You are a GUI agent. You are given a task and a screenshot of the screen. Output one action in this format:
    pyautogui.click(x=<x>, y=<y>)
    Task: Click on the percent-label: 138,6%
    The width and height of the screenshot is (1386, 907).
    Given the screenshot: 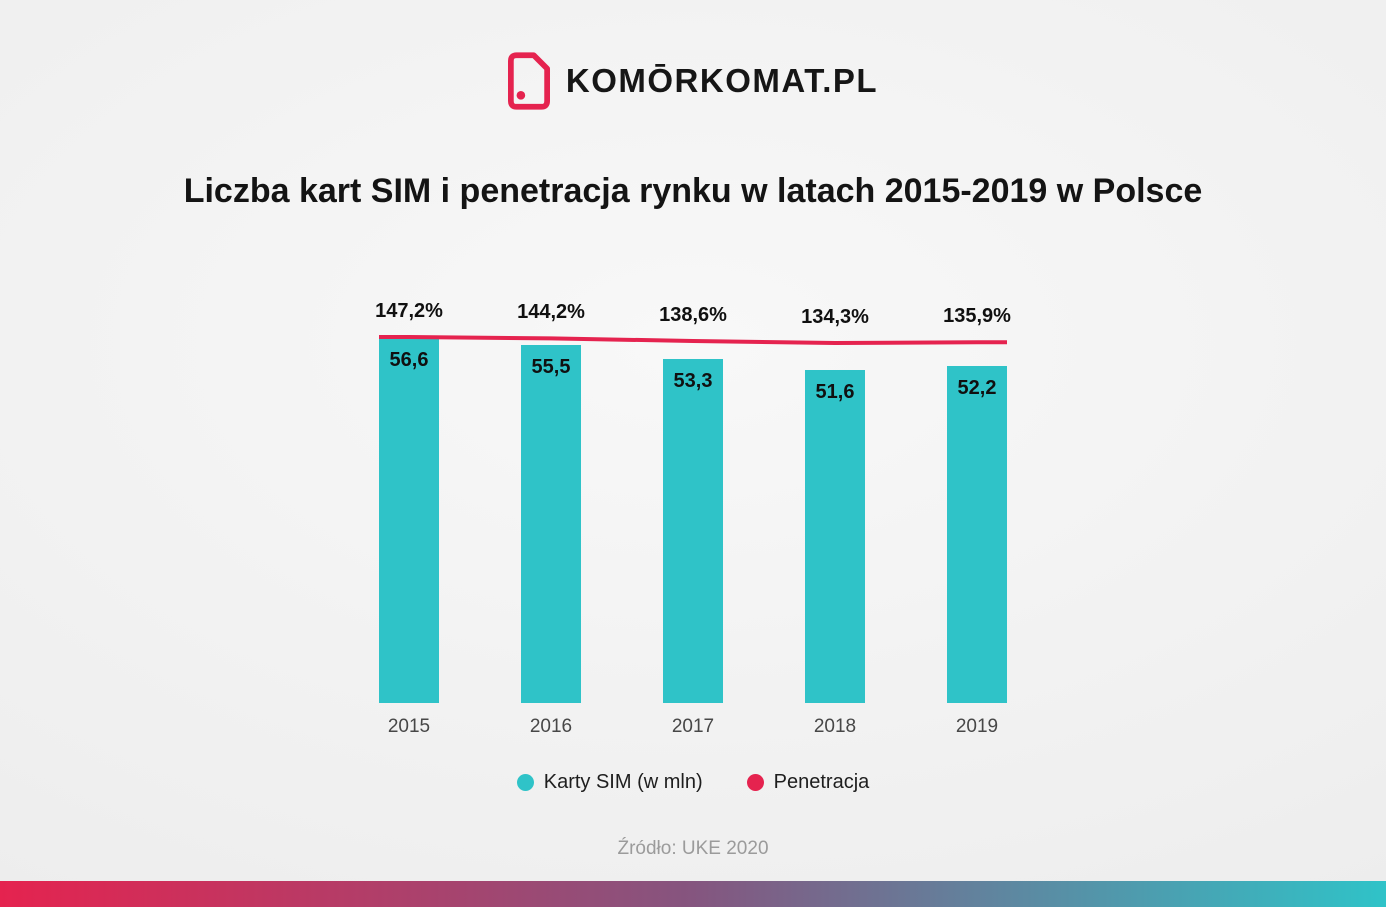 What is the action you would take?
    pyautogui.click(x=693, y=314)
    